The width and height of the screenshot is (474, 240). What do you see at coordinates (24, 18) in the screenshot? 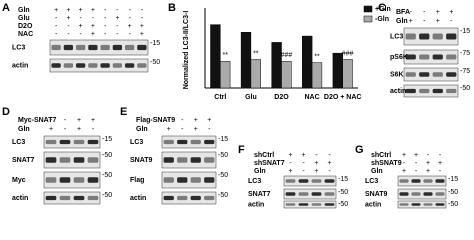
I see `condition-name: Glu` at bounding box center [24, 18].